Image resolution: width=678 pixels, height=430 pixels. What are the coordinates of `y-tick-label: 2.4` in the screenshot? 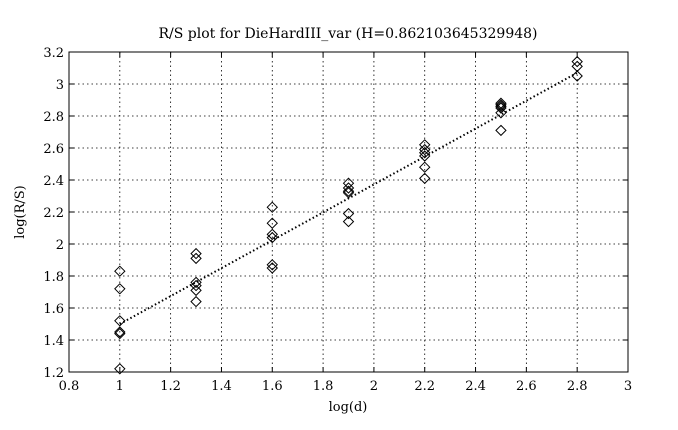 It's located at (53, 181).